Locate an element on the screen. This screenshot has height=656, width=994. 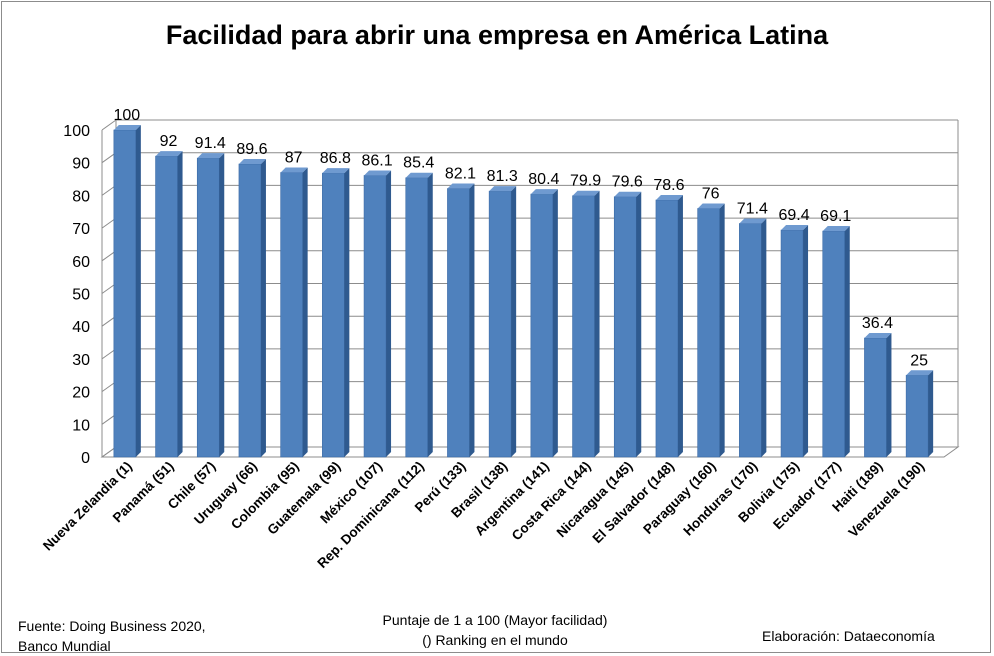
data-label: 89.6 is located at coordinates (251, 149).